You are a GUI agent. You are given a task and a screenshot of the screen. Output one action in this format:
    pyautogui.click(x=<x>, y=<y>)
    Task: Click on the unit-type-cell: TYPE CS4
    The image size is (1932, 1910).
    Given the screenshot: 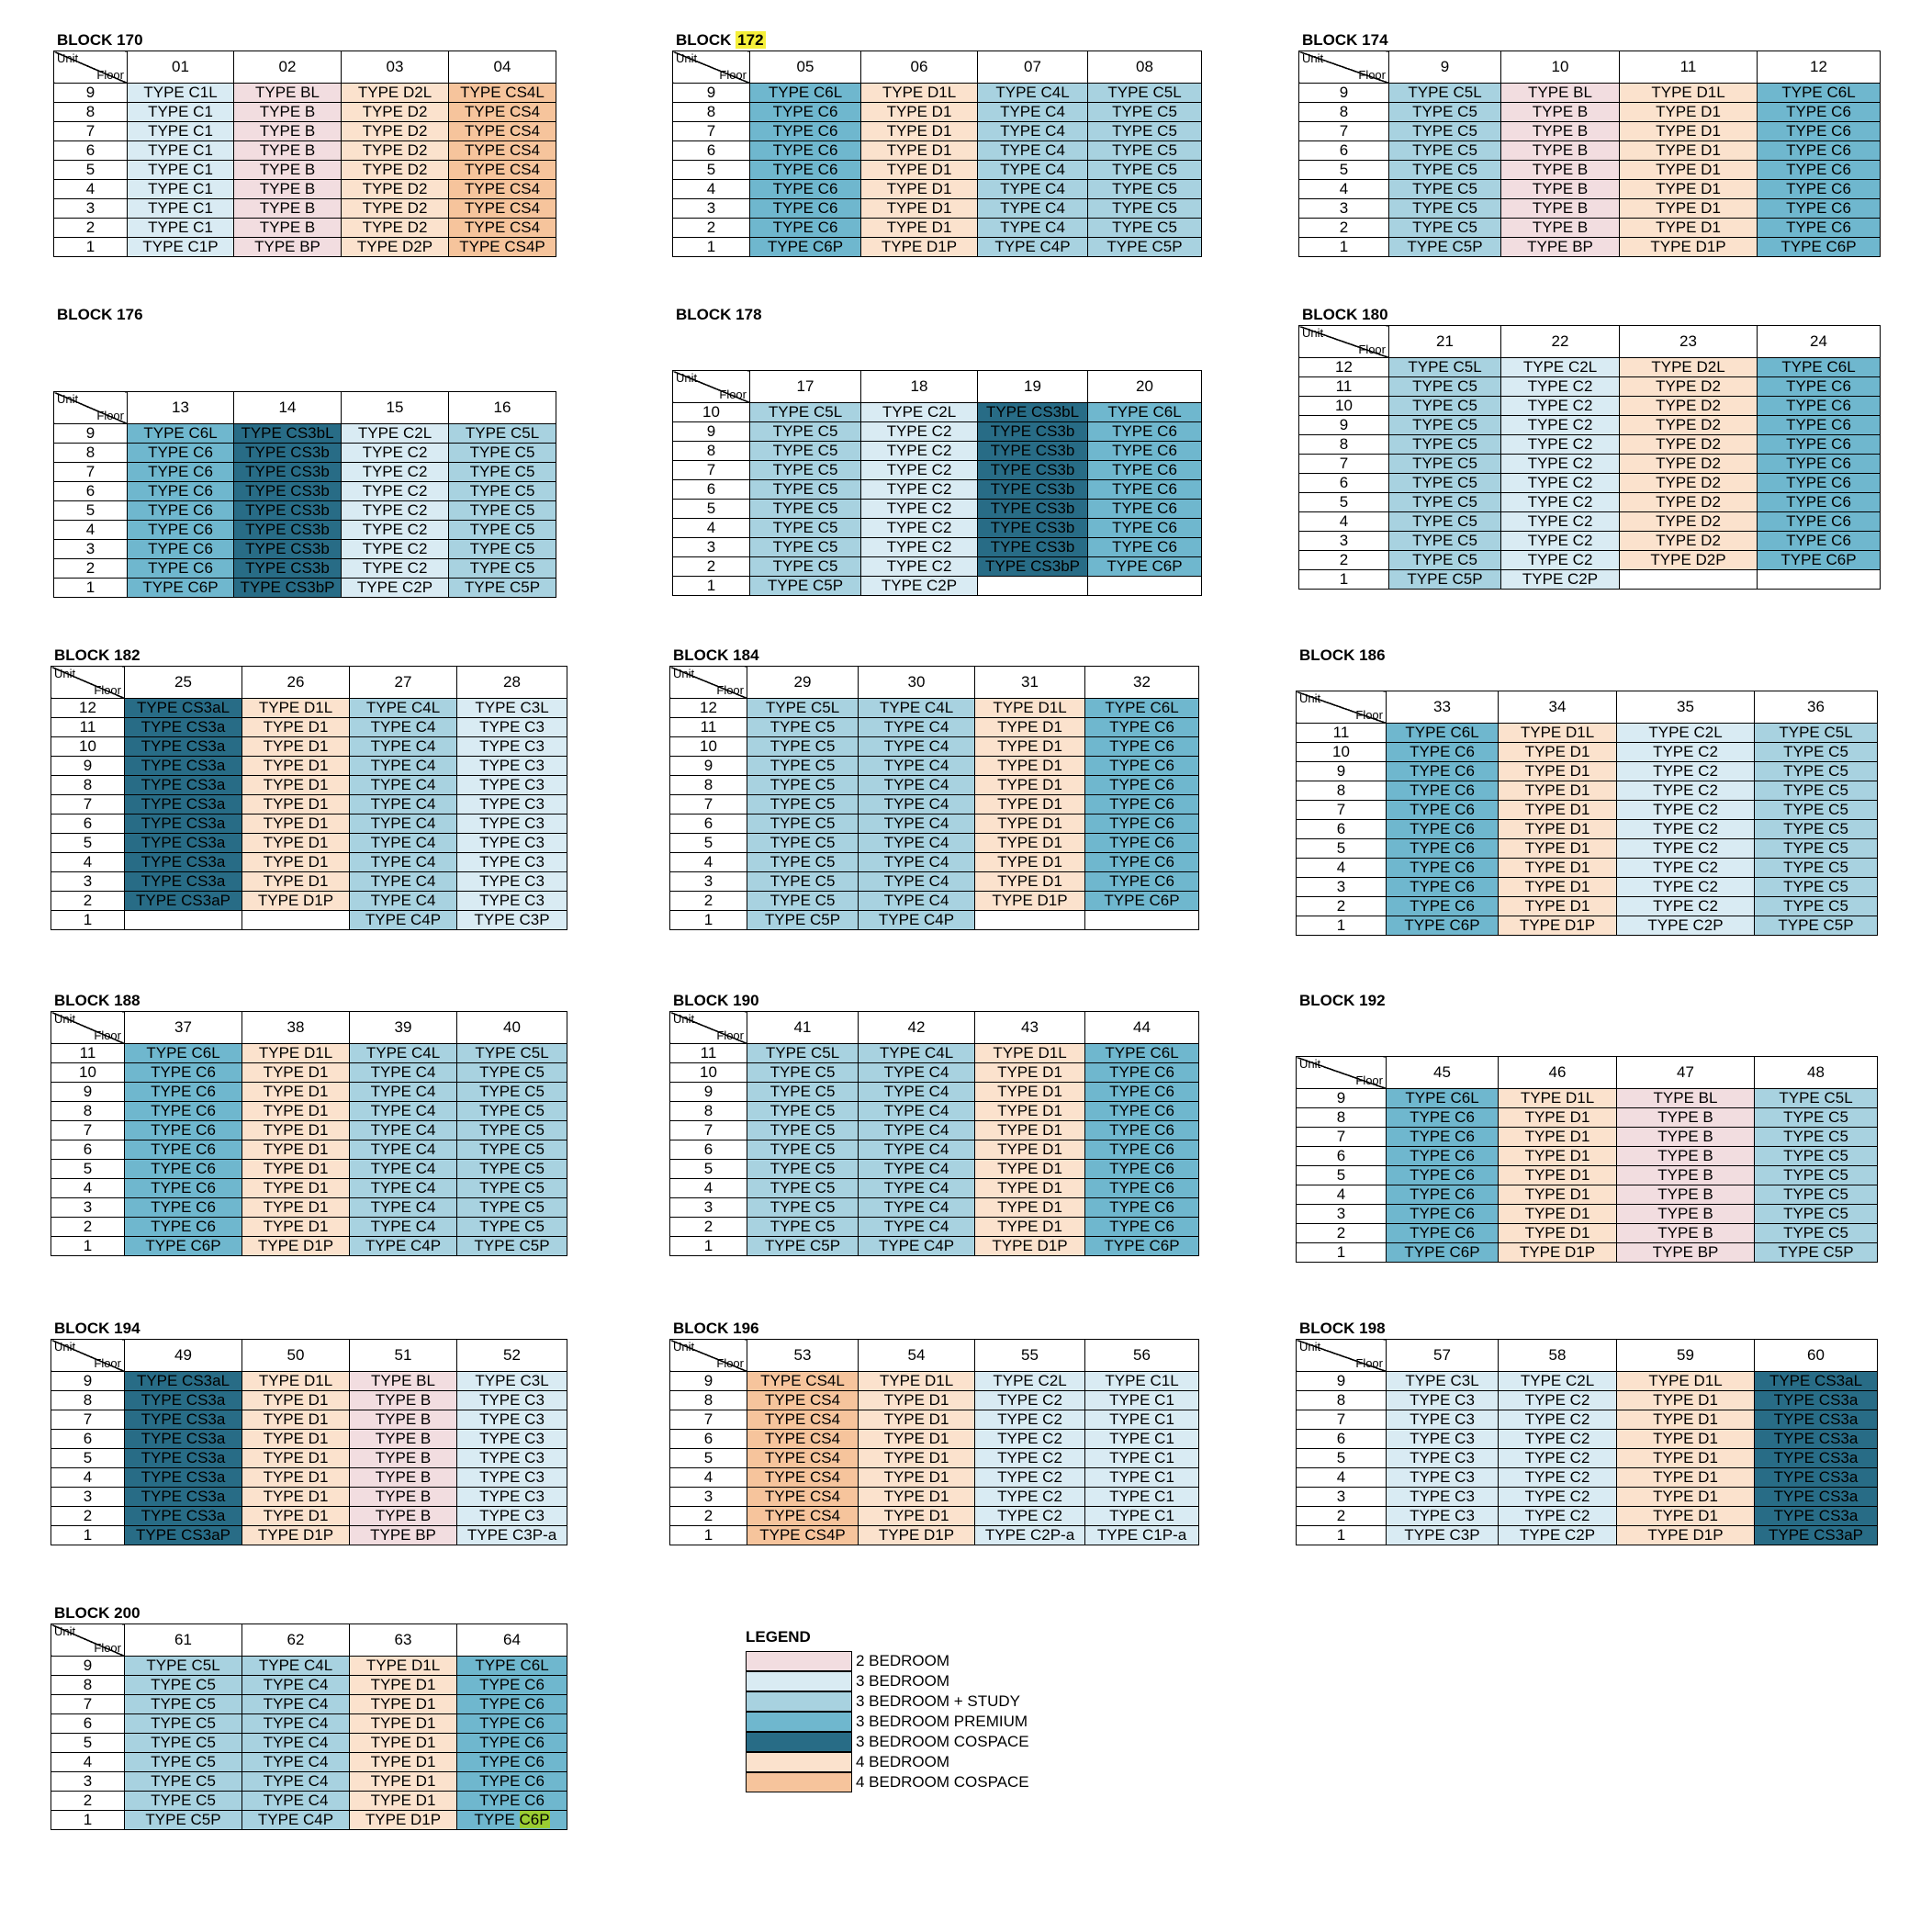 What is the action you would take?
    pyautogui.click(x=803, y=1516)
    